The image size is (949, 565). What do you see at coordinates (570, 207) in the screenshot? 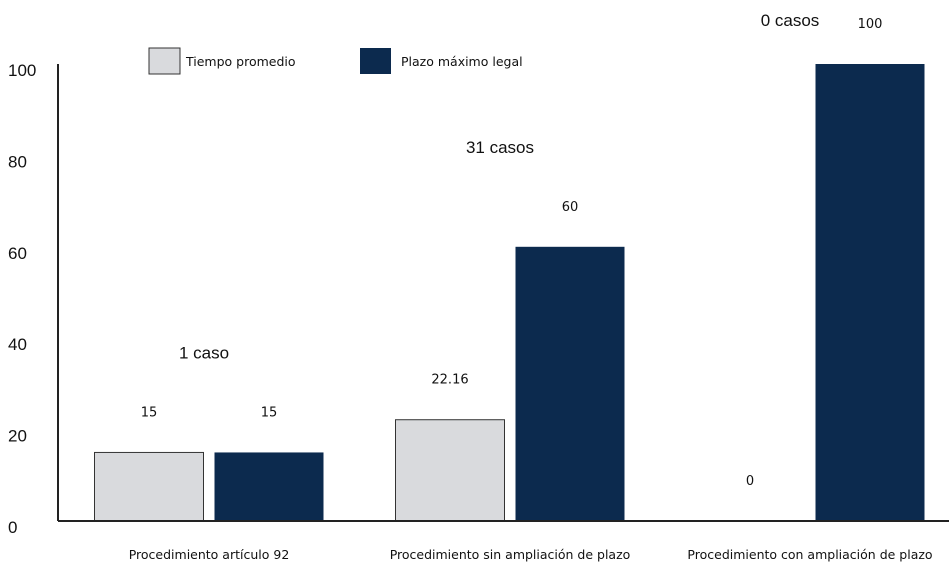
I see `data-label-series-1-cat-1: 60` at bounding box center [570, 207].